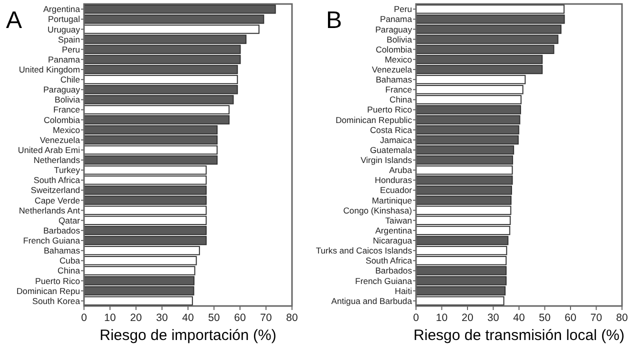 This screenshot has width=630, height=344. I want to click on y-tick-label: Congo (Kinshasa), so click(377, 210).